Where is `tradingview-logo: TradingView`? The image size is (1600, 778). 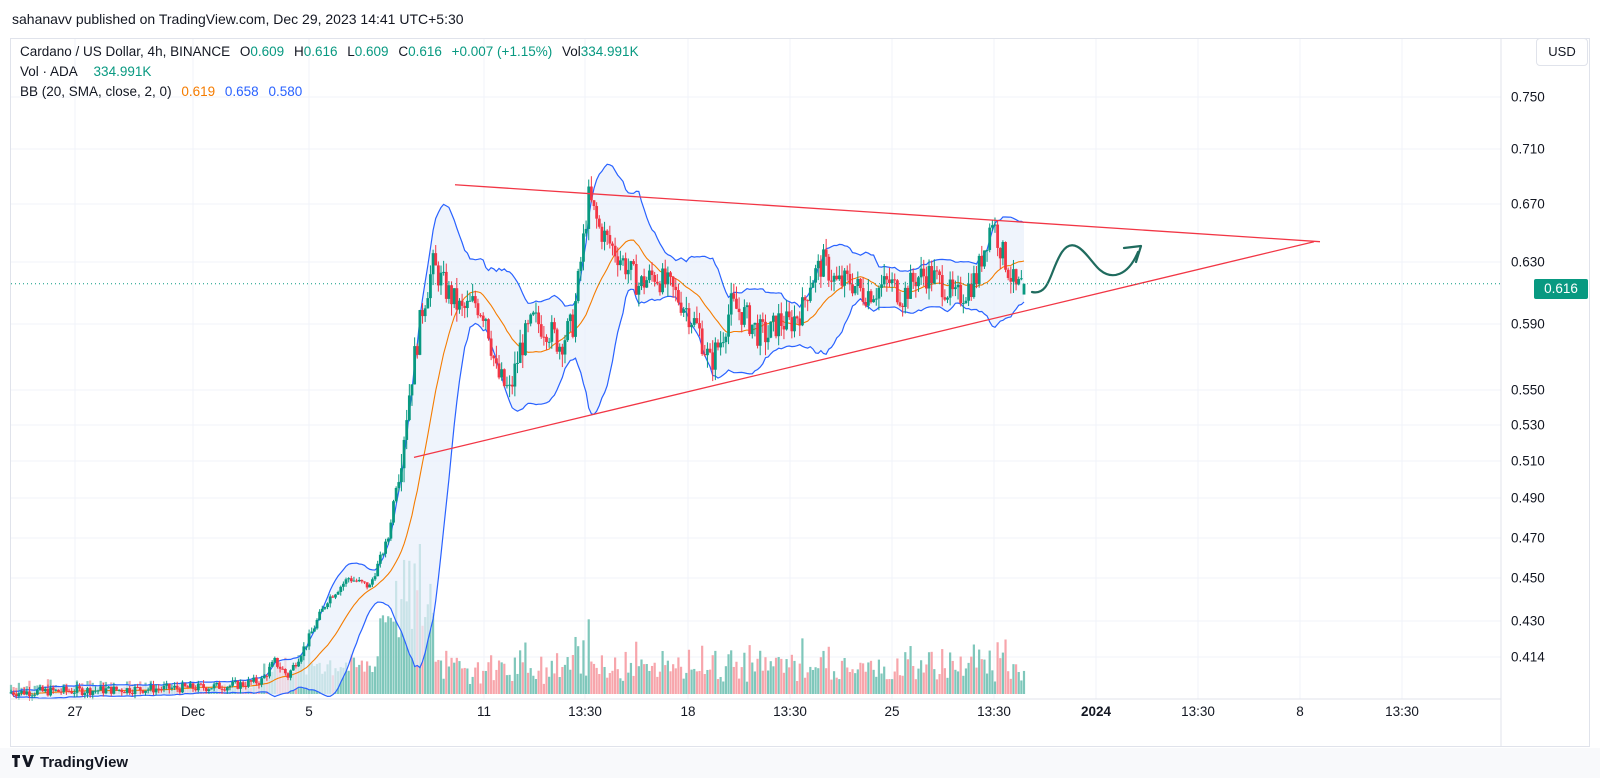
tradingview-logo: TradingView is located at coordinates (70, 763).